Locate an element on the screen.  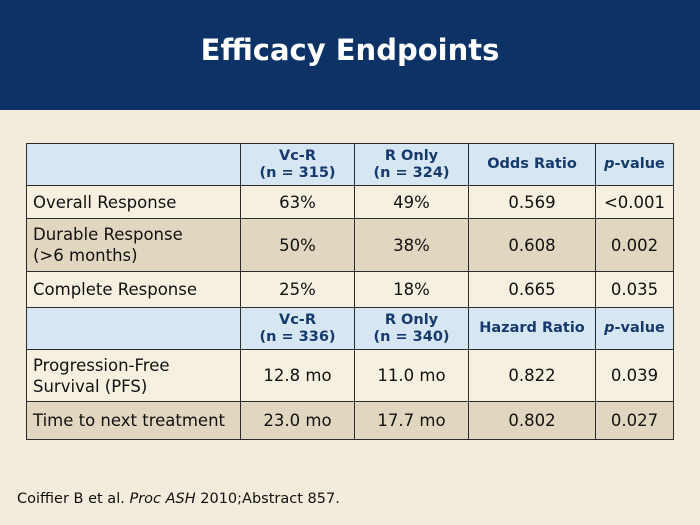
table-row: Overall Response 63% 49% 0.569 <0.001 is located at coordinates (350, 202).